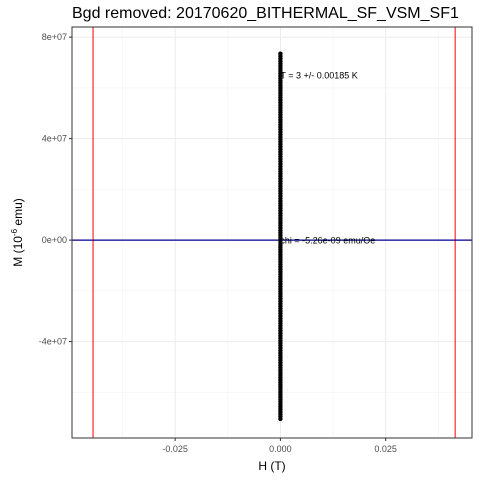 This screenshot has height=480, width=480. I want to click on x-axis: -0.025 0.000 0.025, so click(279, 446).